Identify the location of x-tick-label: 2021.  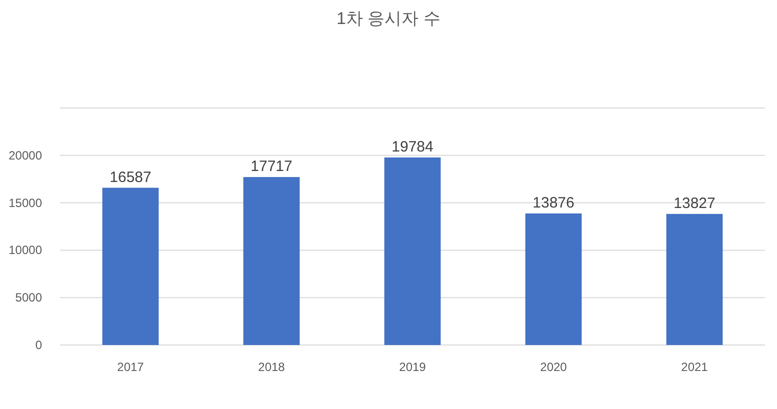
(694, 367).